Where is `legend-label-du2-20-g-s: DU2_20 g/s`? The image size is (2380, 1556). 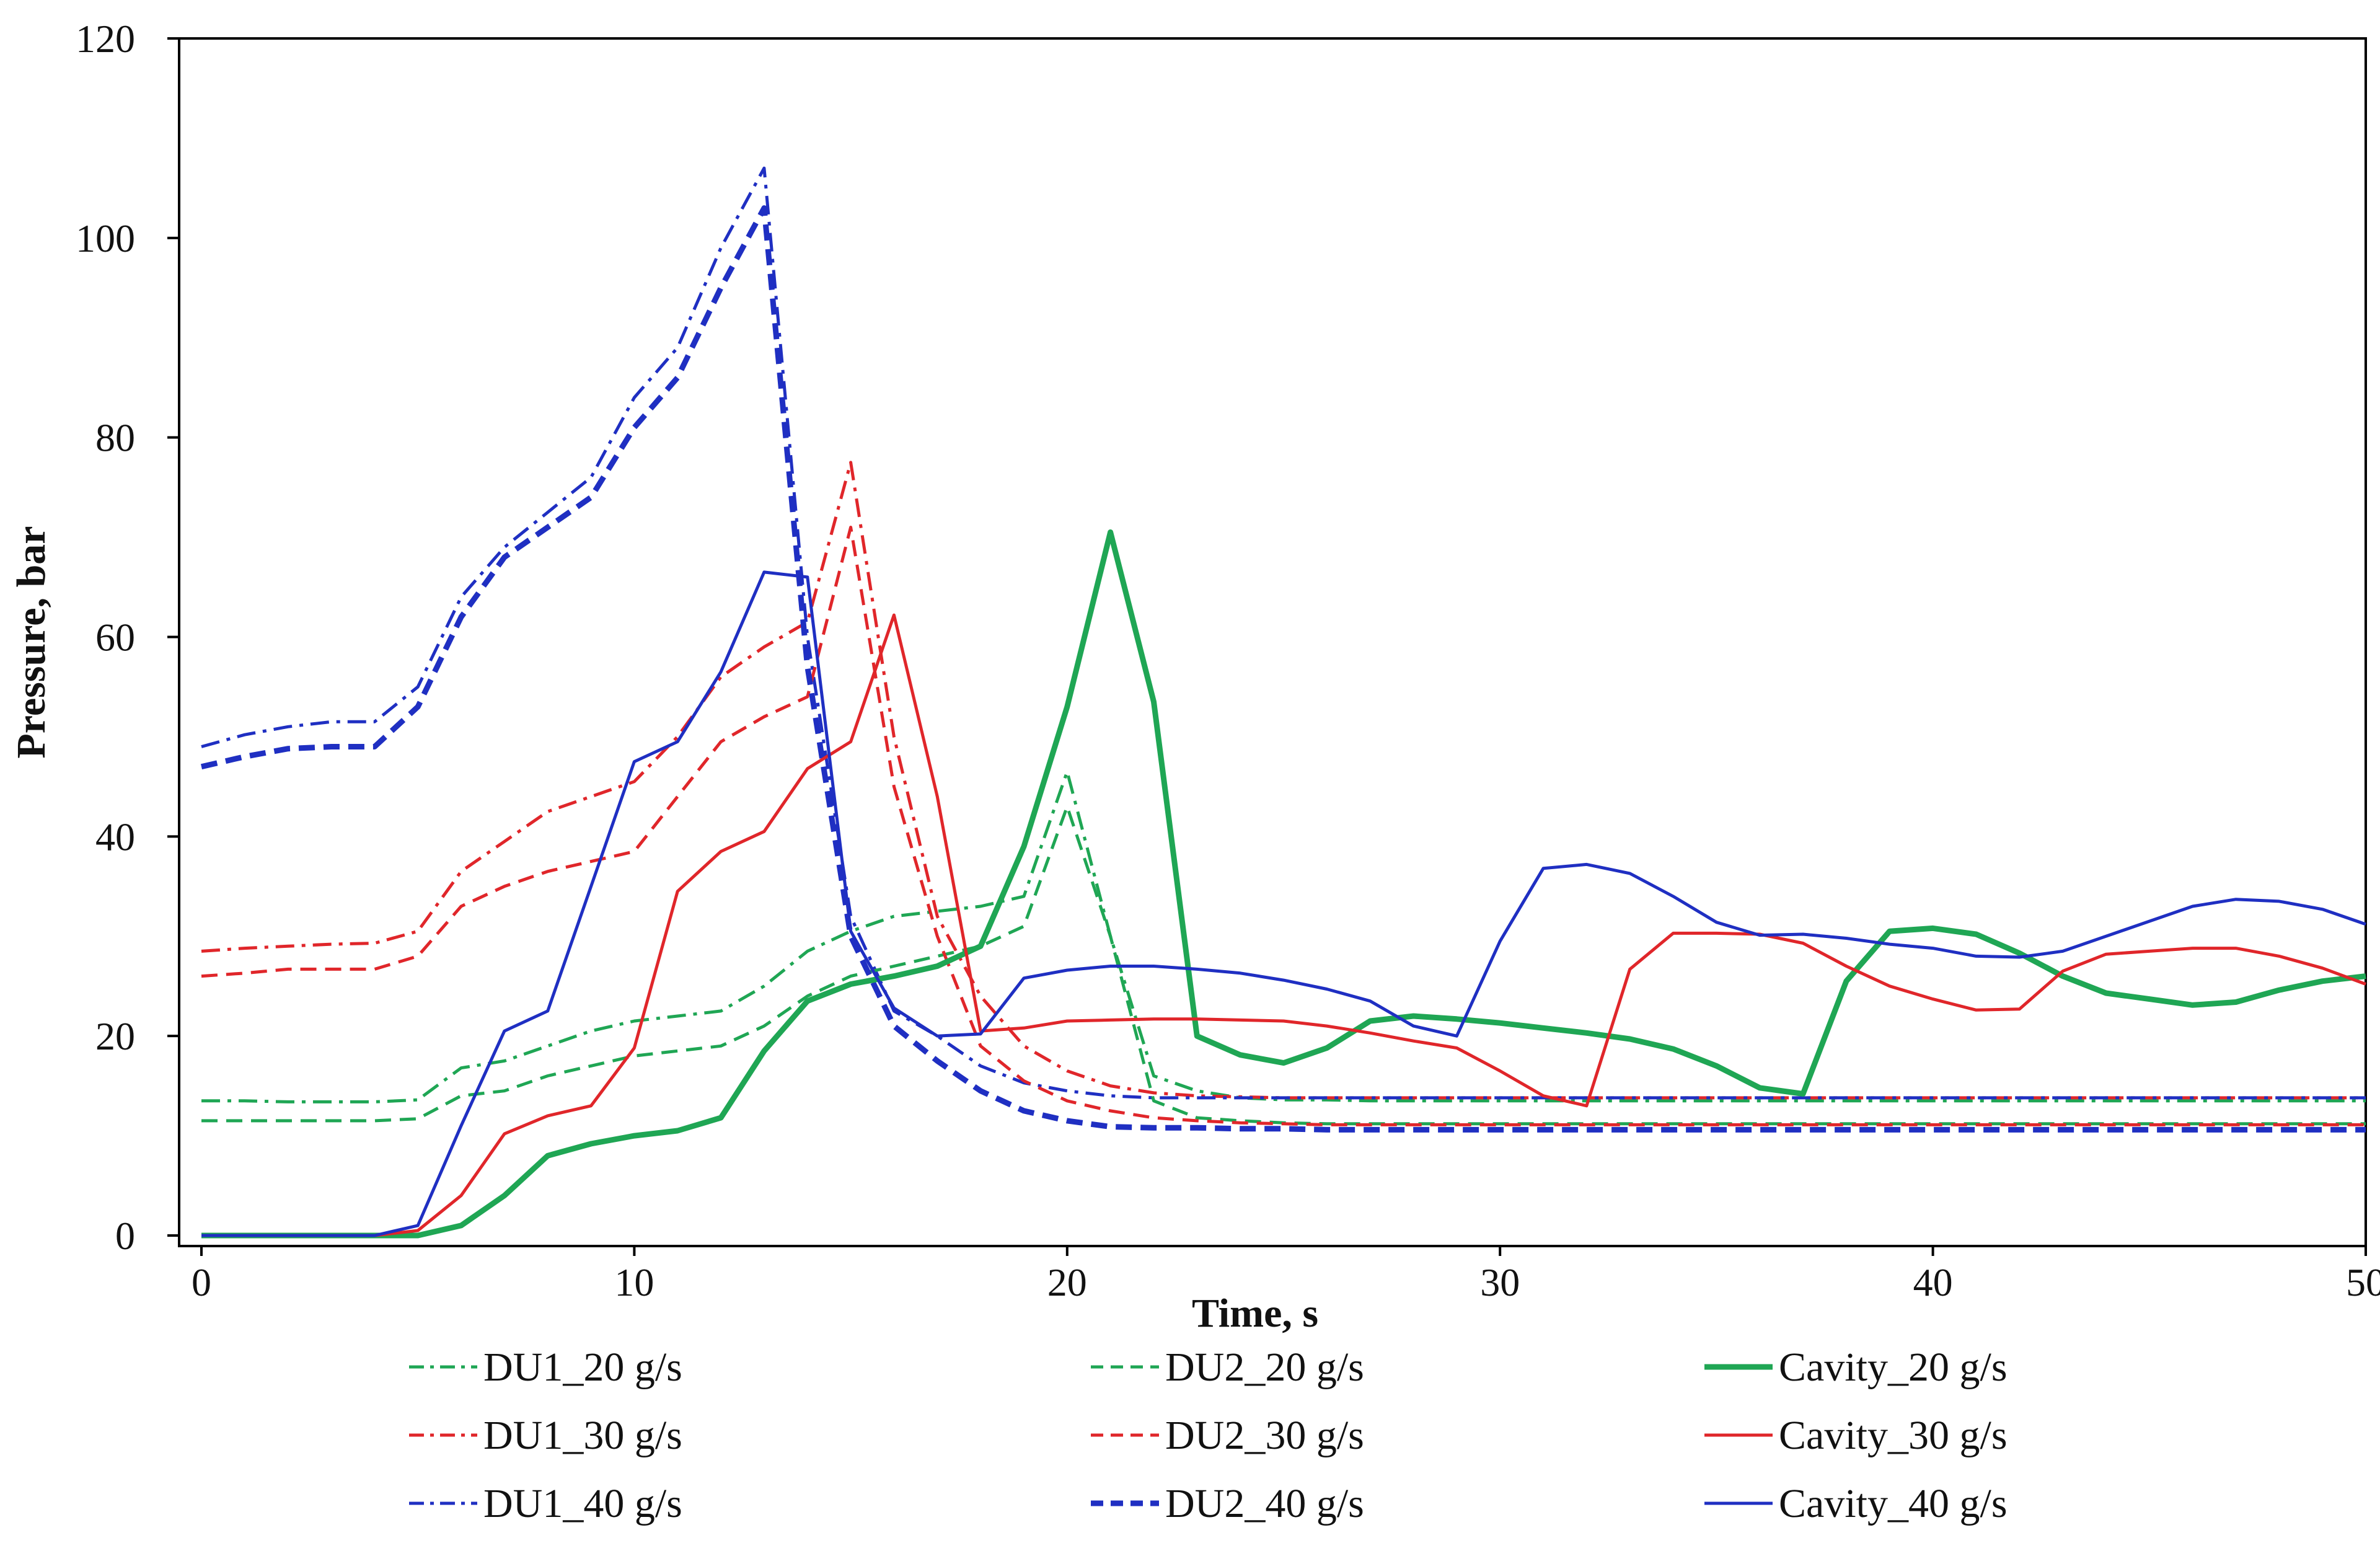
legend-label-du2-20-g-s: DU2_20 g/s is located at coordinates (1264, 1367).